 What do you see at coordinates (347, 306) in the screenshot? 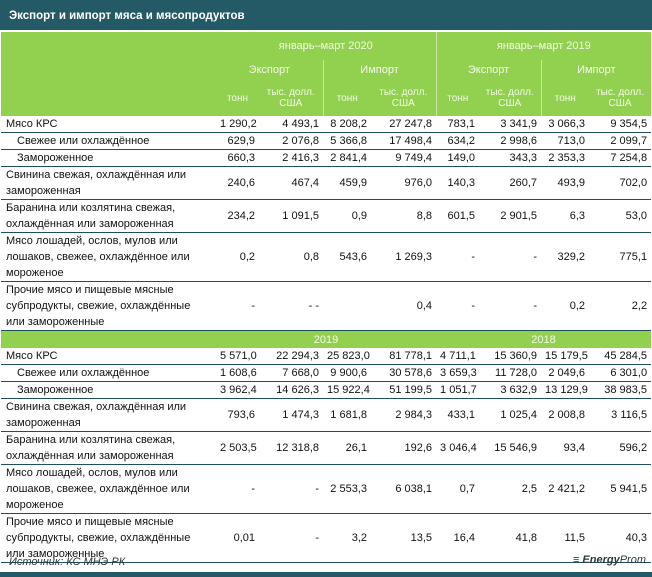
I see `cell-value` at bounding box center [347, 306].